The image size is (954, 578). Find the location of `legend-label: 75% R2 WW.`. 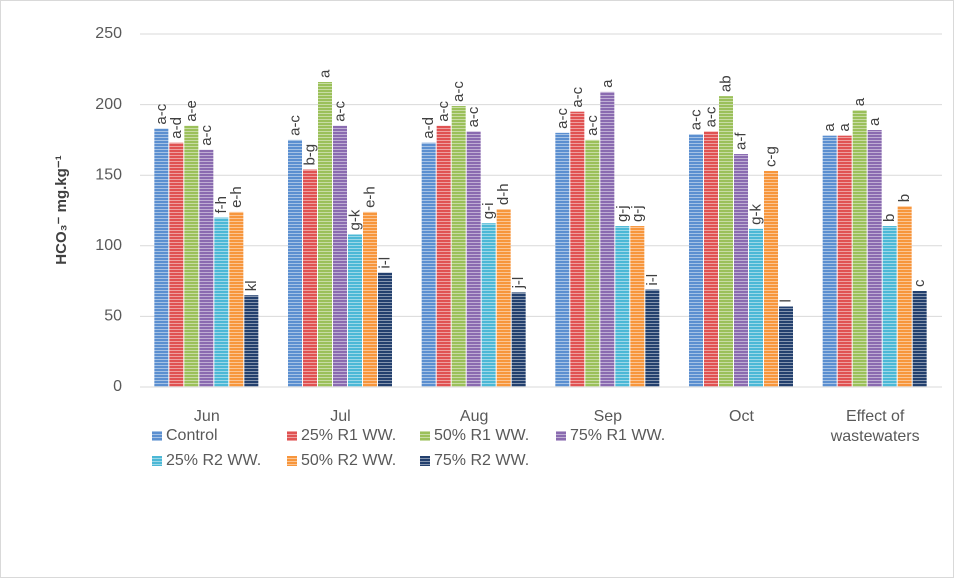

legend-label: 75% R2 WW. is located at coordinates (481, 460).